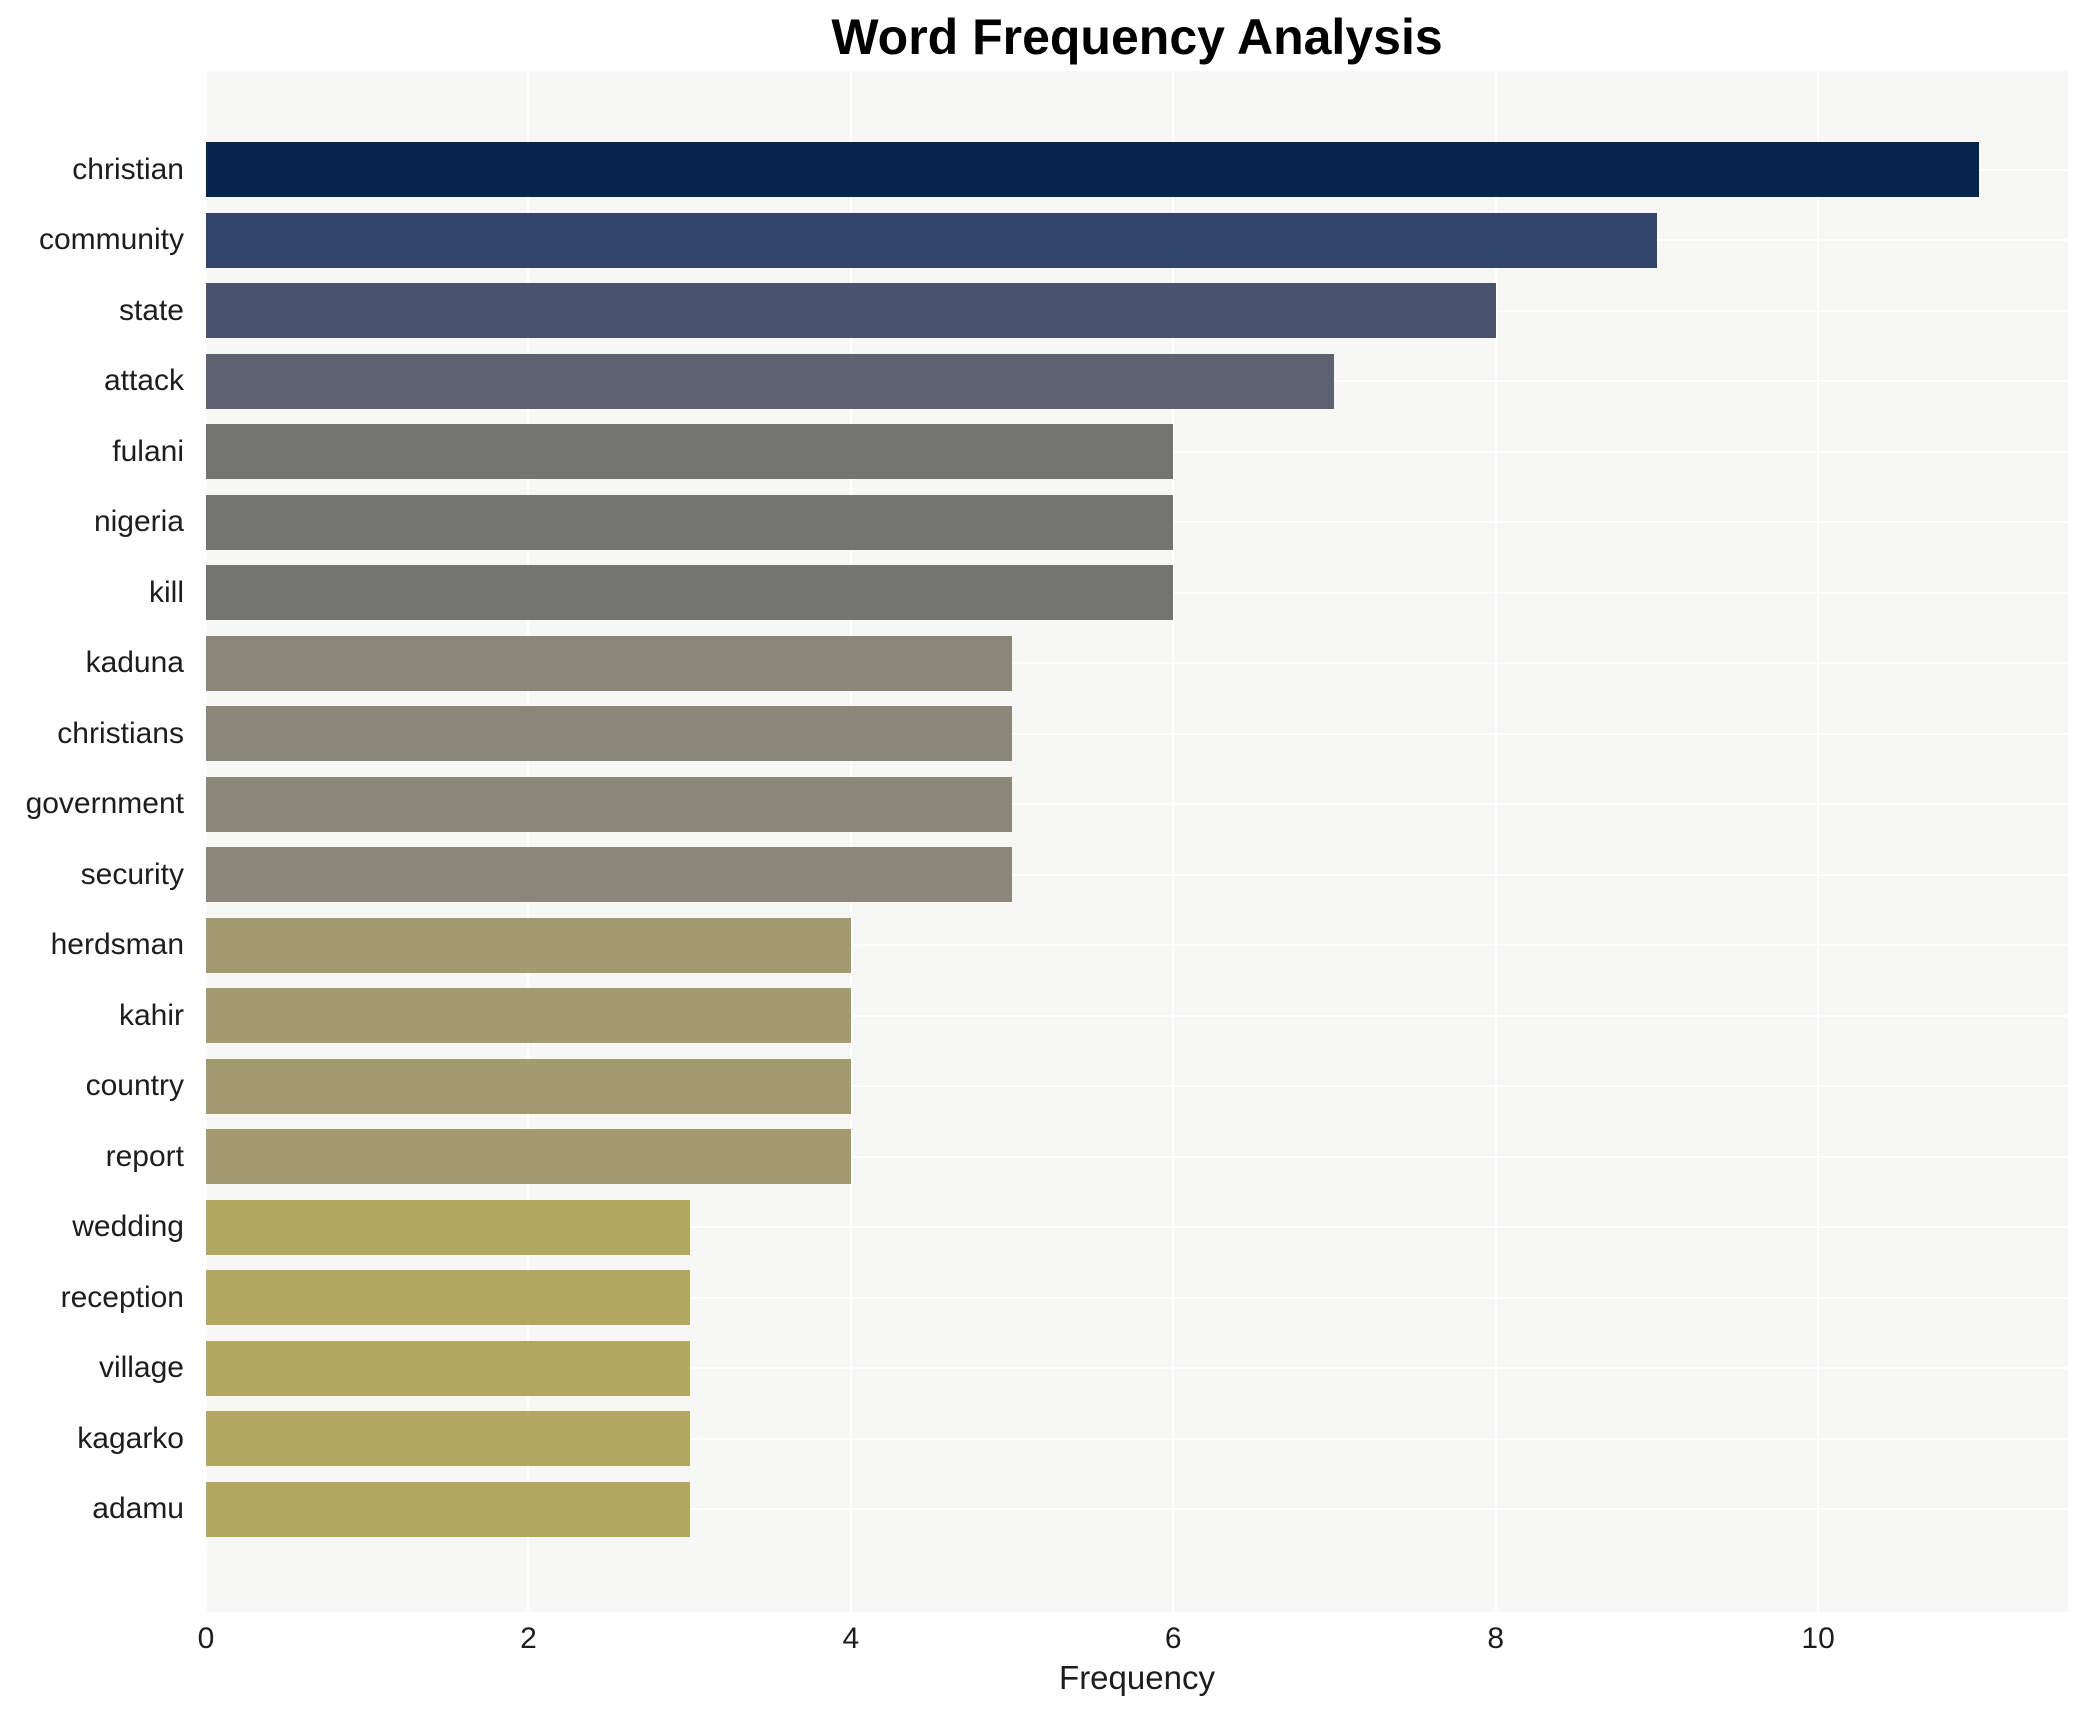  I want to click on y-axis-tick-label: christians, so click(120, 733).